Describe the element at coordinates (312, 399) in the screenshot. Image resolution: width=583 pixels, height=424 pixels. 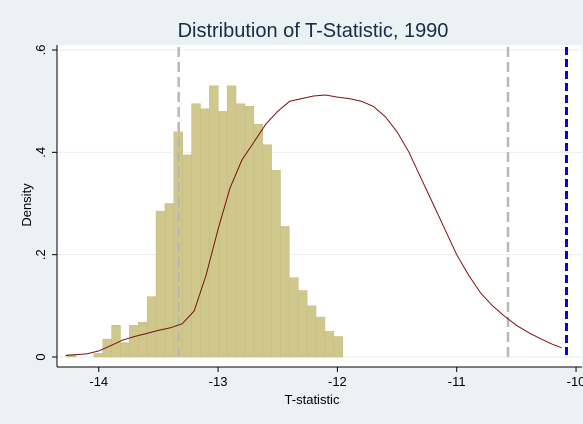
I see `x-axis-label: T-statistic` at that location.